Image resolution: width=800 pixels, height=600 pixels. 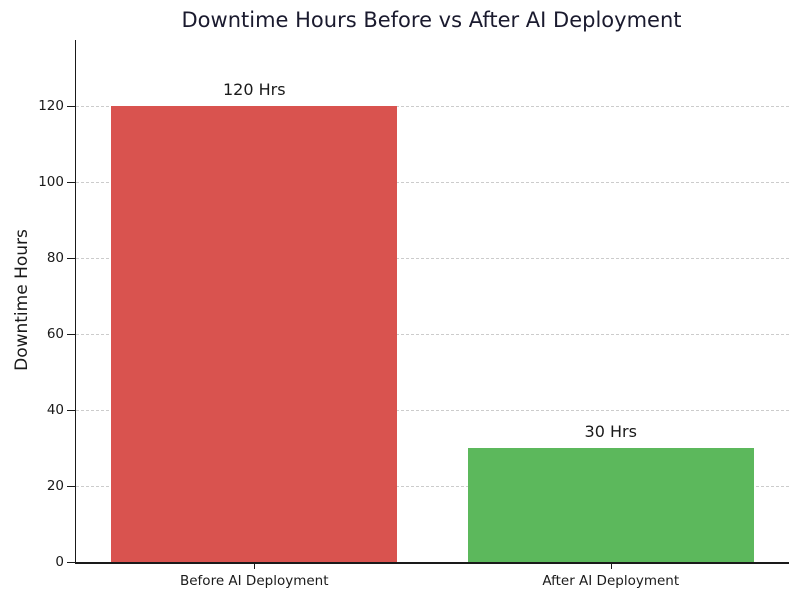 What do you see at coordinates (59, 561) in the screenshot?
I see `y-tick-label: 0` at bounding box center [59, 561].